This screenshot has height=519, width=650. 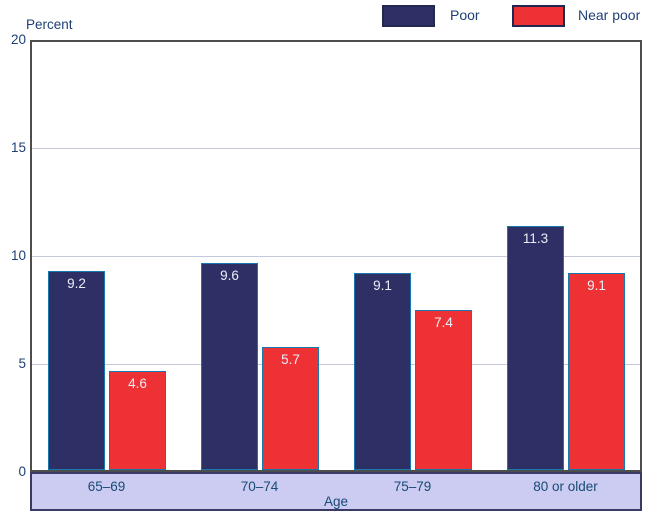 I want to click on legend-swatch-near-poor, so click(x=538, y=16).